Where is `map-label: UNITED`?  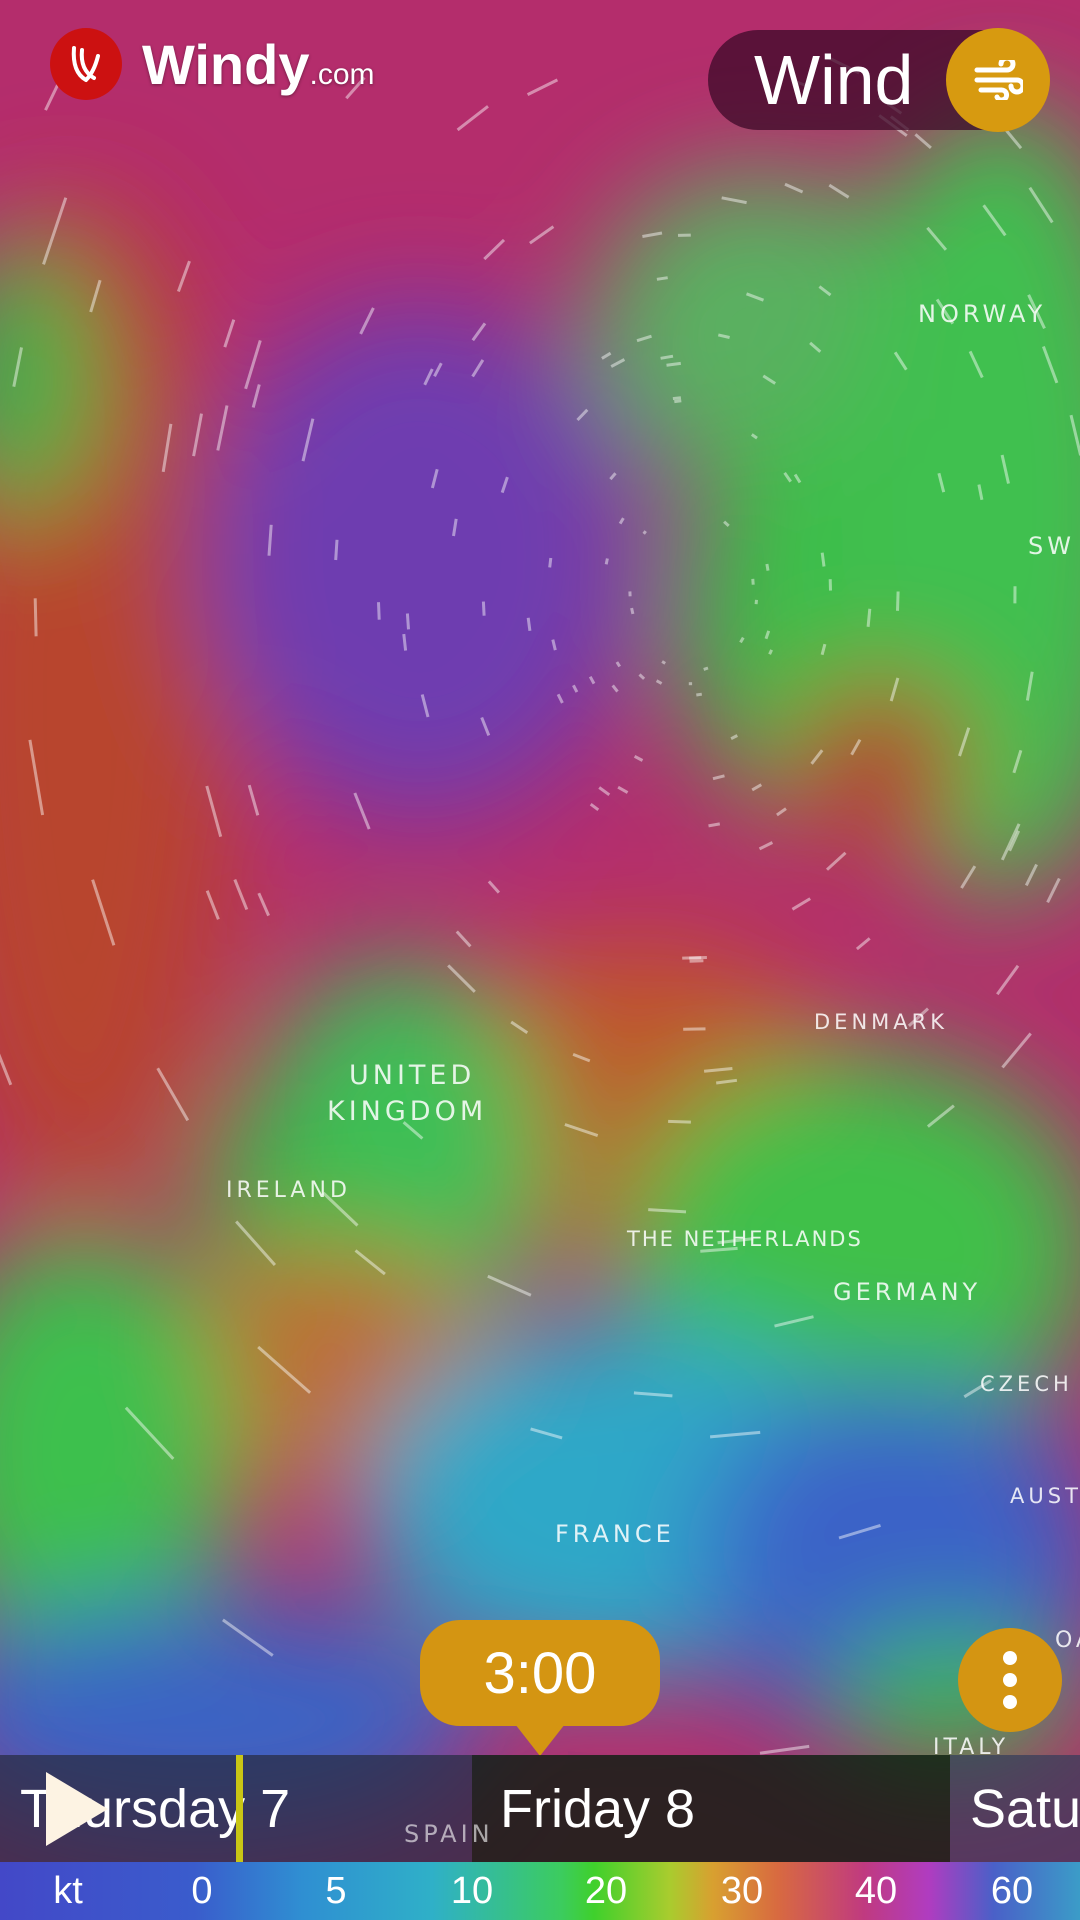 map-label: UNITED is located at coordinates (412, 1075).